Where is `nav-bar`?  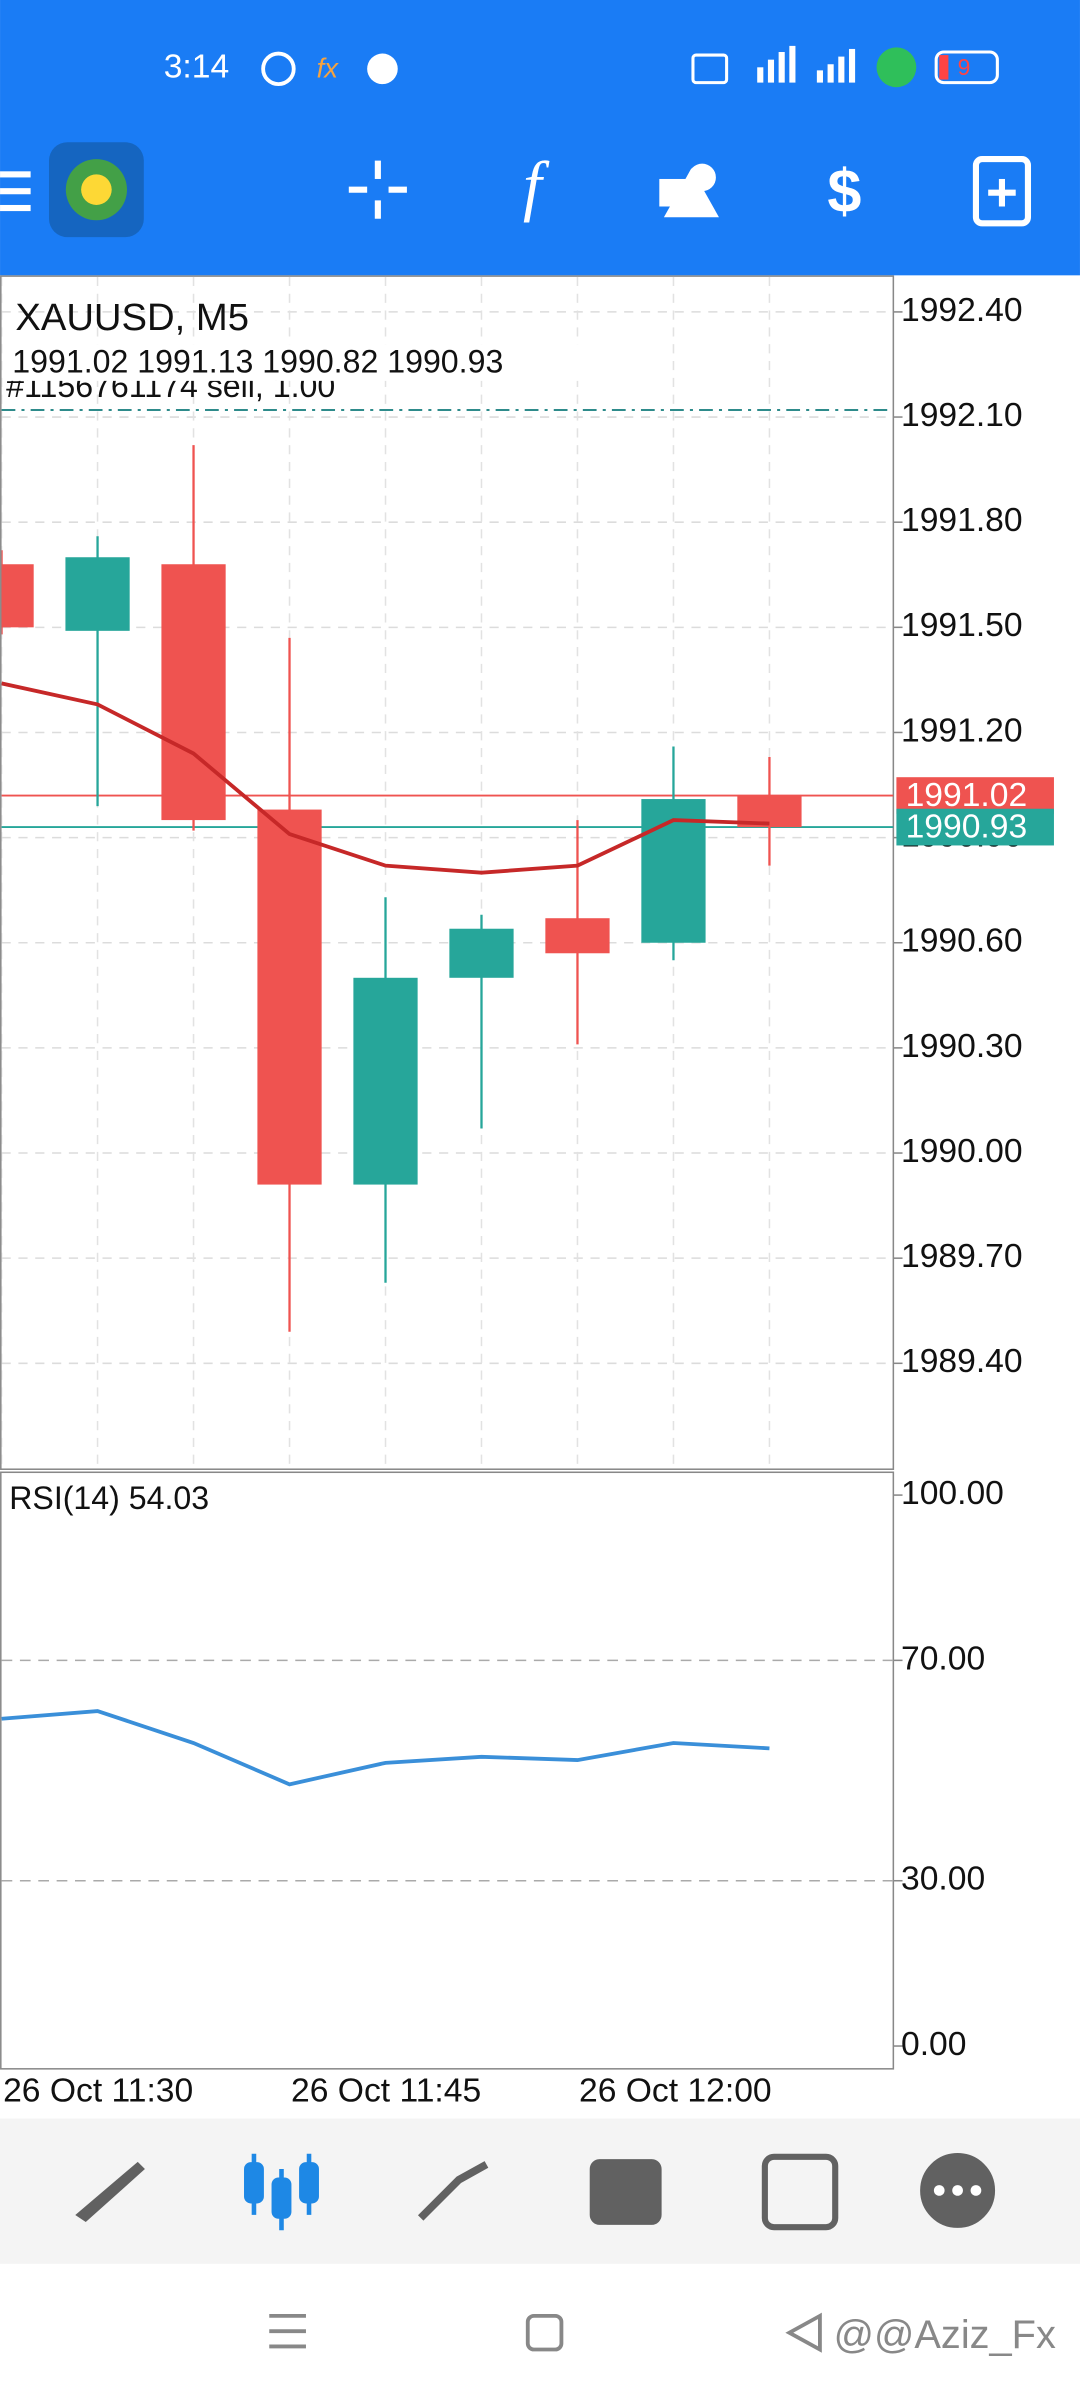
nav-bar is located at coordinates (545, 2332).